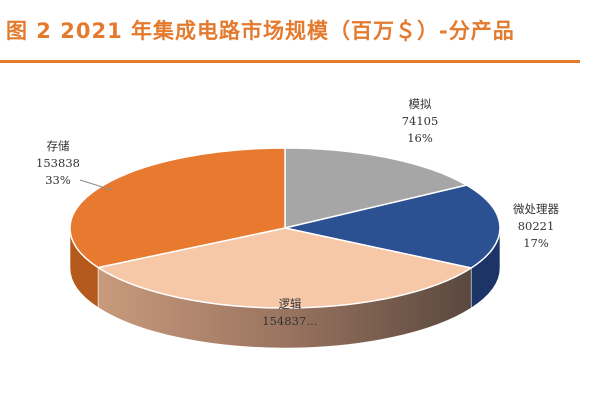 This screenshot has height=400, width=600. What do you see at coordinates (536, 226) in the screenshot?
I see `label-microprocessor-value: 80221` at bounding box center [536, 226].